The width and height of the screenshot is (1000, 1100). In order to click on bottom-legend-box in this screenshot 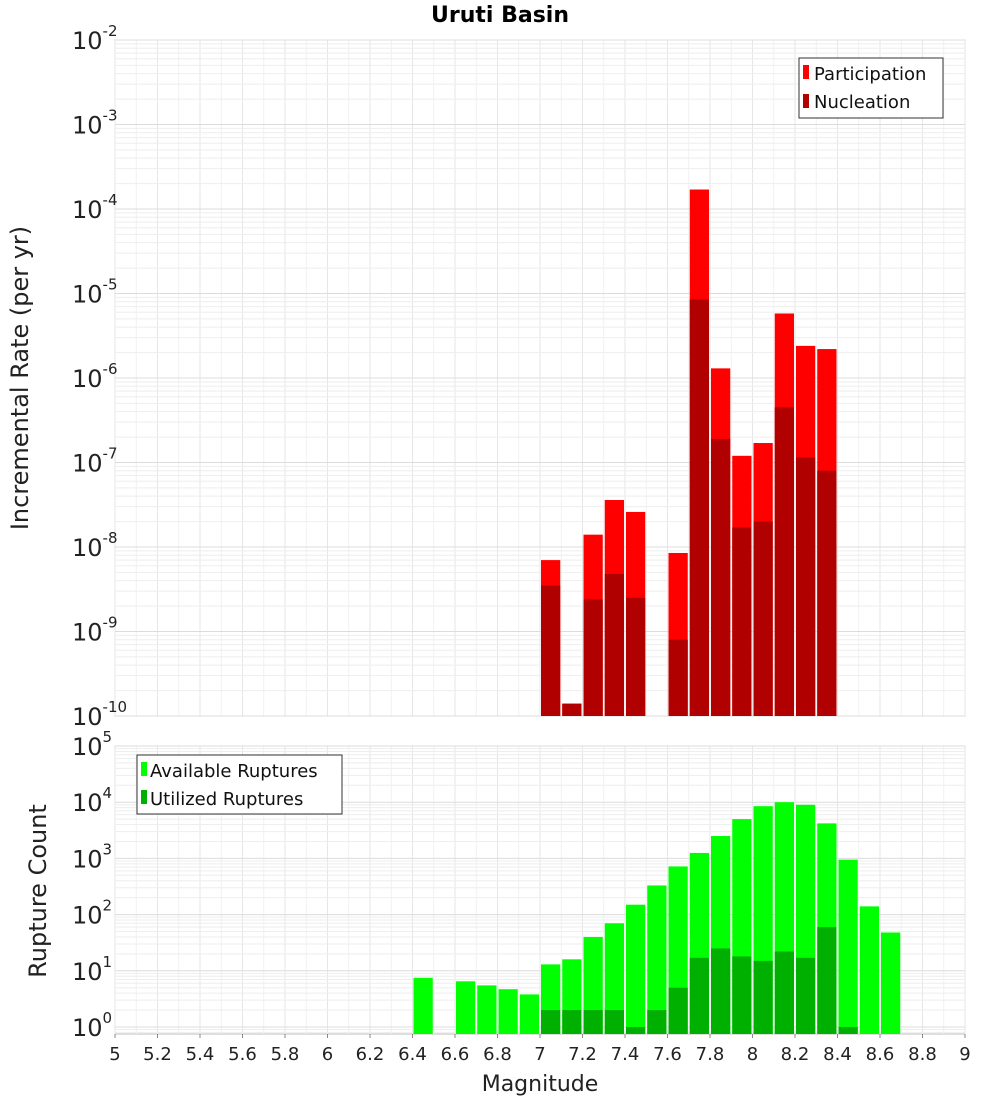, I will do `click(239, 784)`.